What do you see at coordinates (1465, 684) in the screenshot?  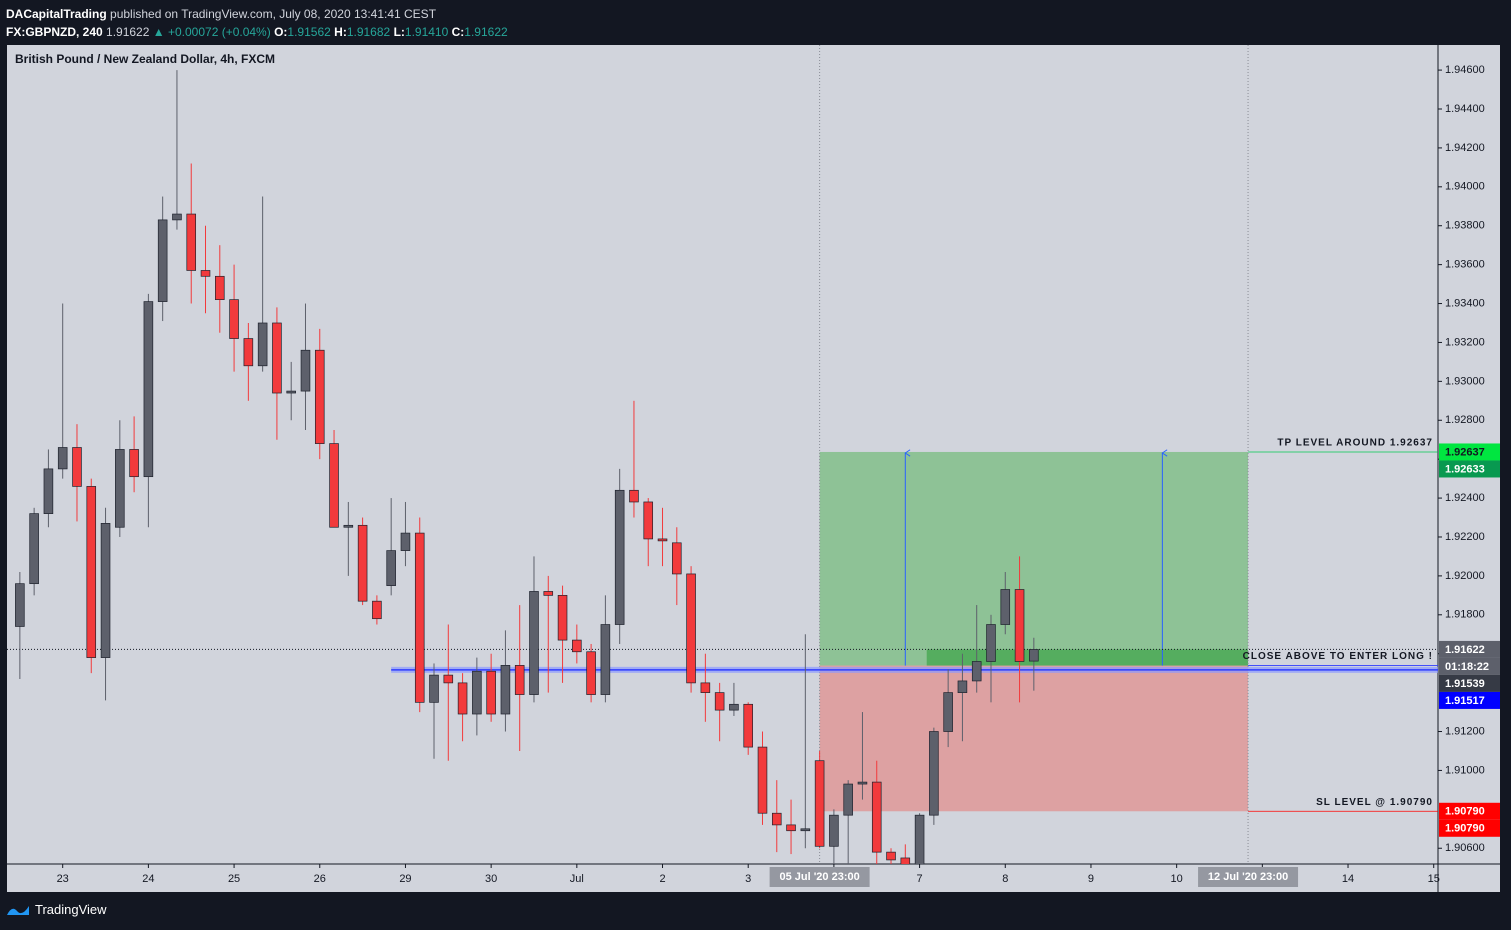 I see `price-label: 1.91539` at bounding box center [1465, 684].